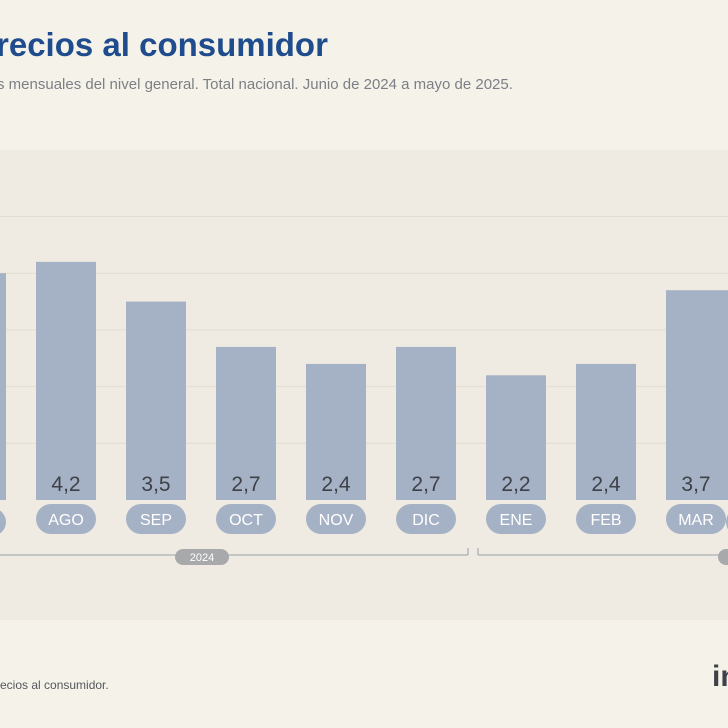  I want to click on category-label: ENE, so click(516, 520).